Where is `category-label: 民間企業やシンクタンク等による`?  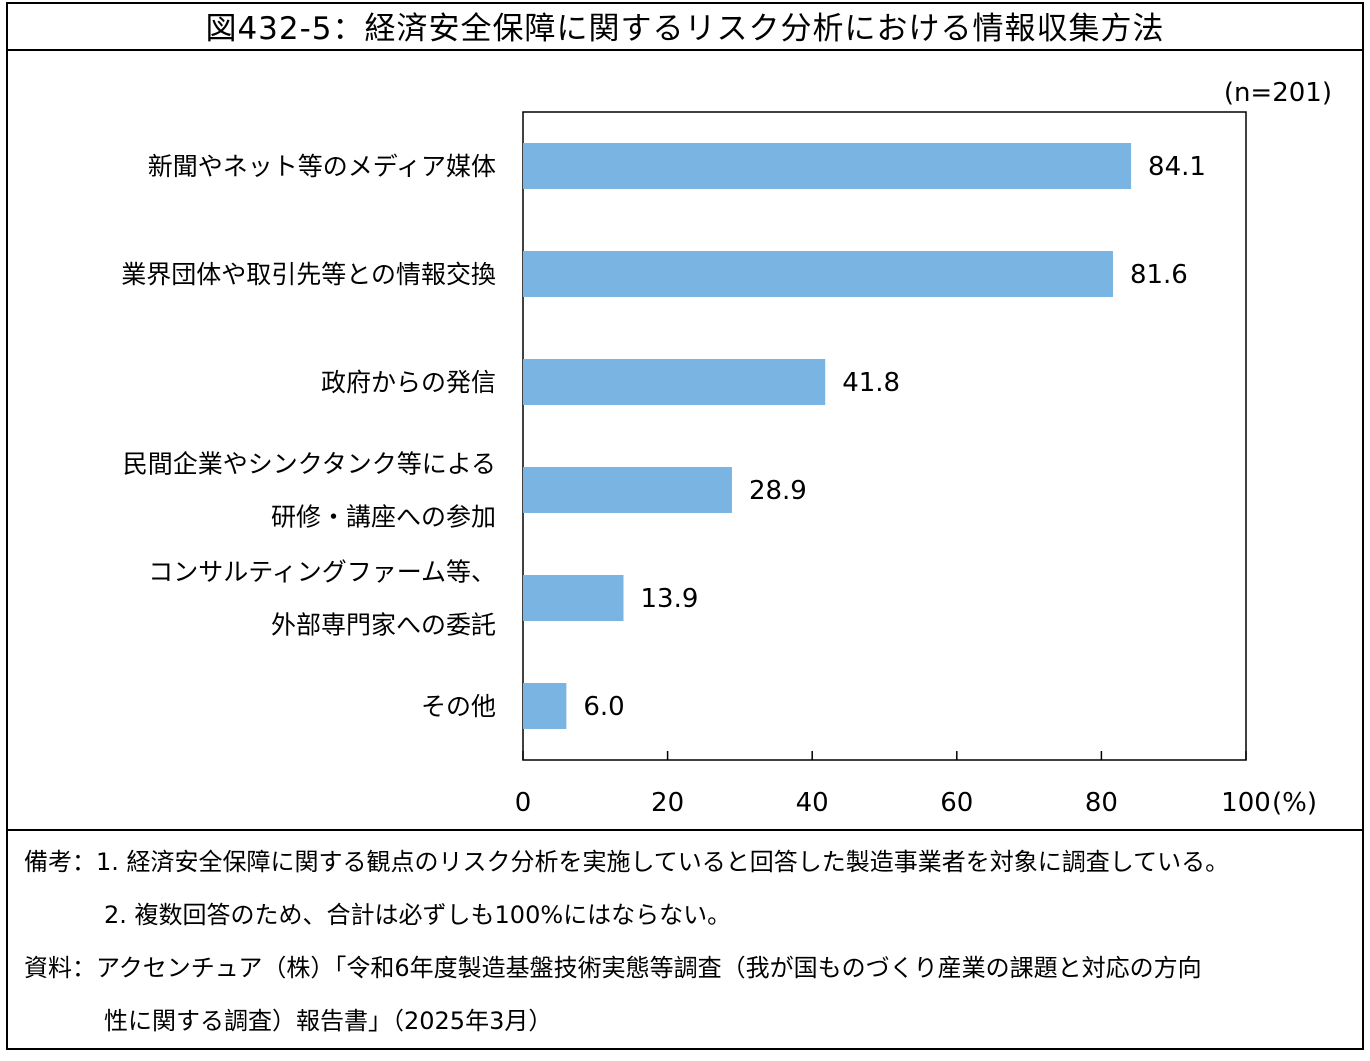 category-label: 民間企業やシンクタンク等による is located at coordinates (309, 464).